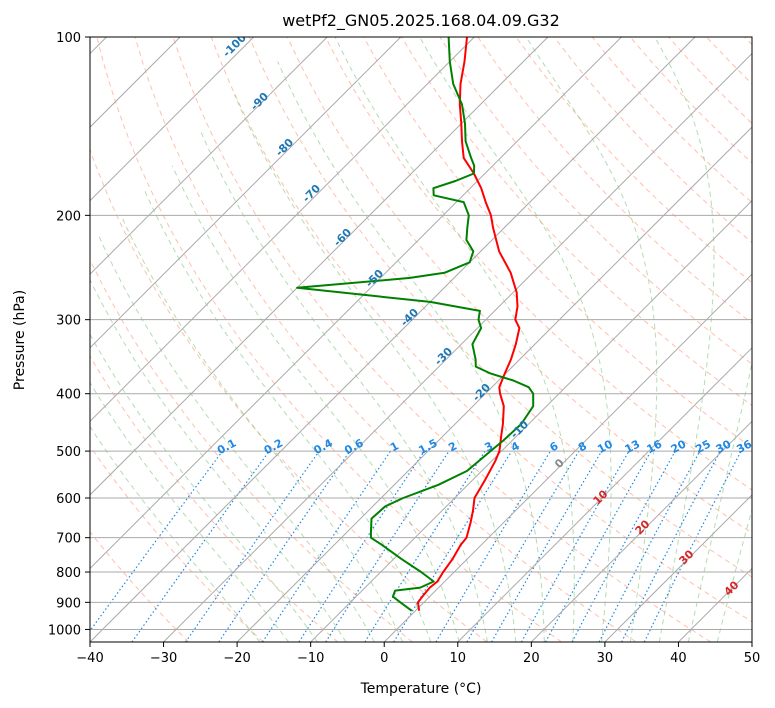 This screenshot has width=775, height=708. I want to click on x-tick-label: 20, so click(531, 658).